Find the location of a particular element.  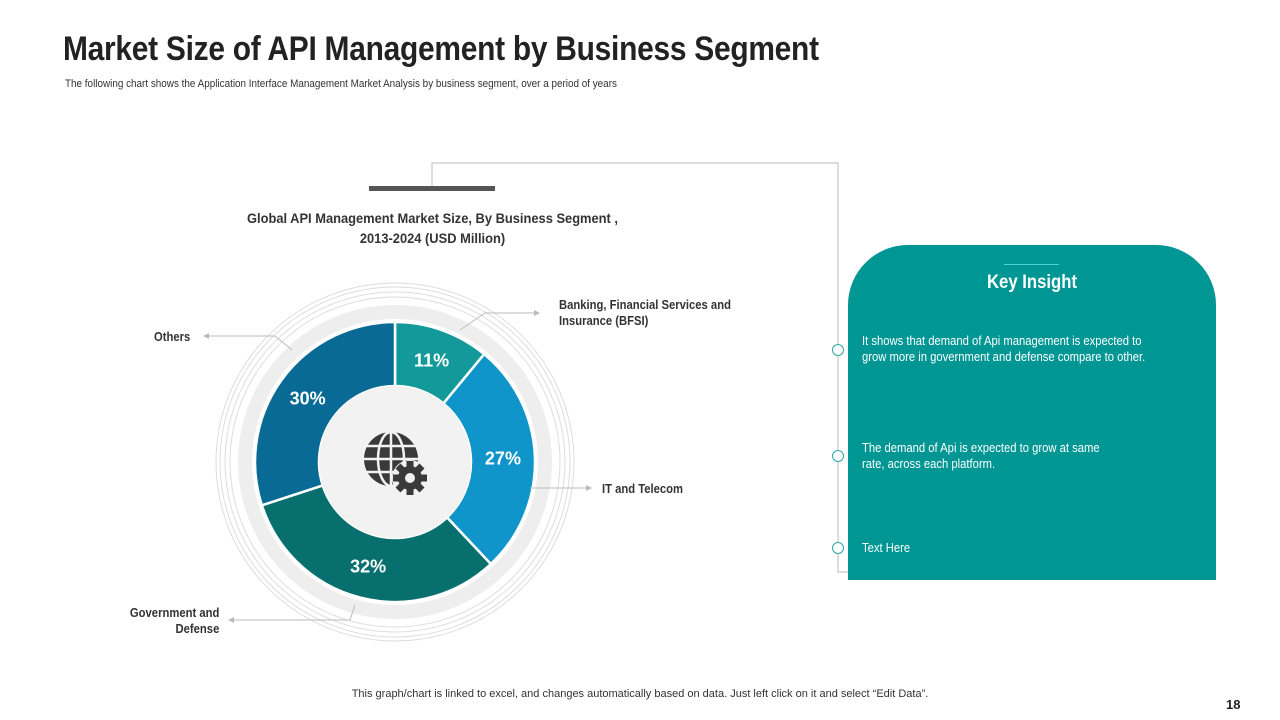

label-line: Insurance (BFSI) is located at coordinates (604, 321).